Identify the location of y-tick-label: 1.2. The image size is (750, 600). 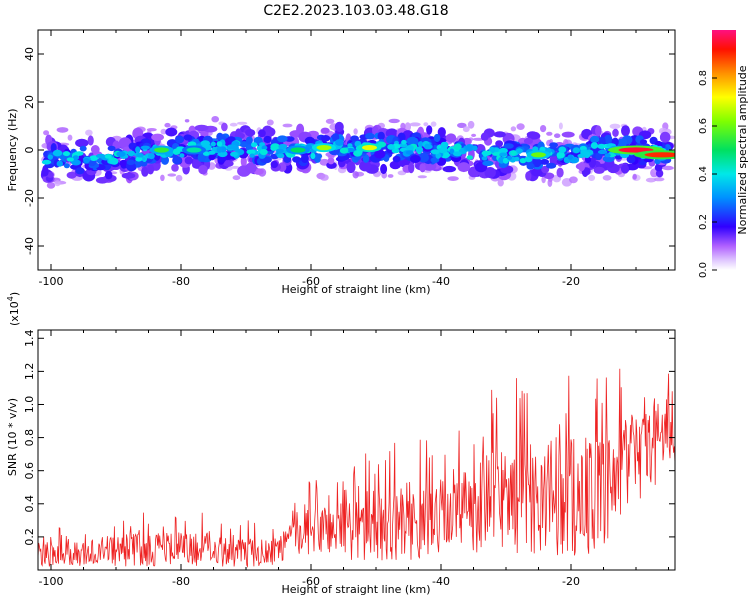
(29, 372).